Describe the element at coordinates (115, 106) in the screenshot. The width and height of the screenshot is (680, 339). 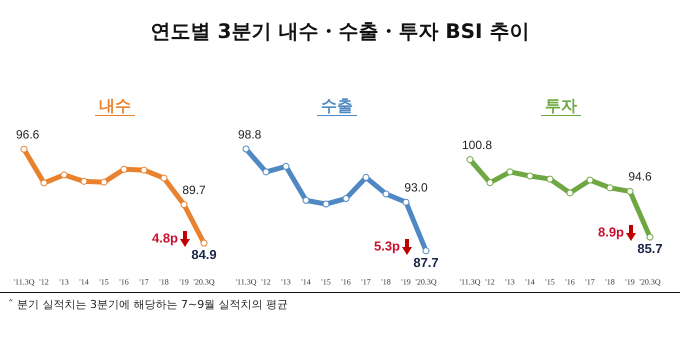
I see `chart-title: 내수` at that location.